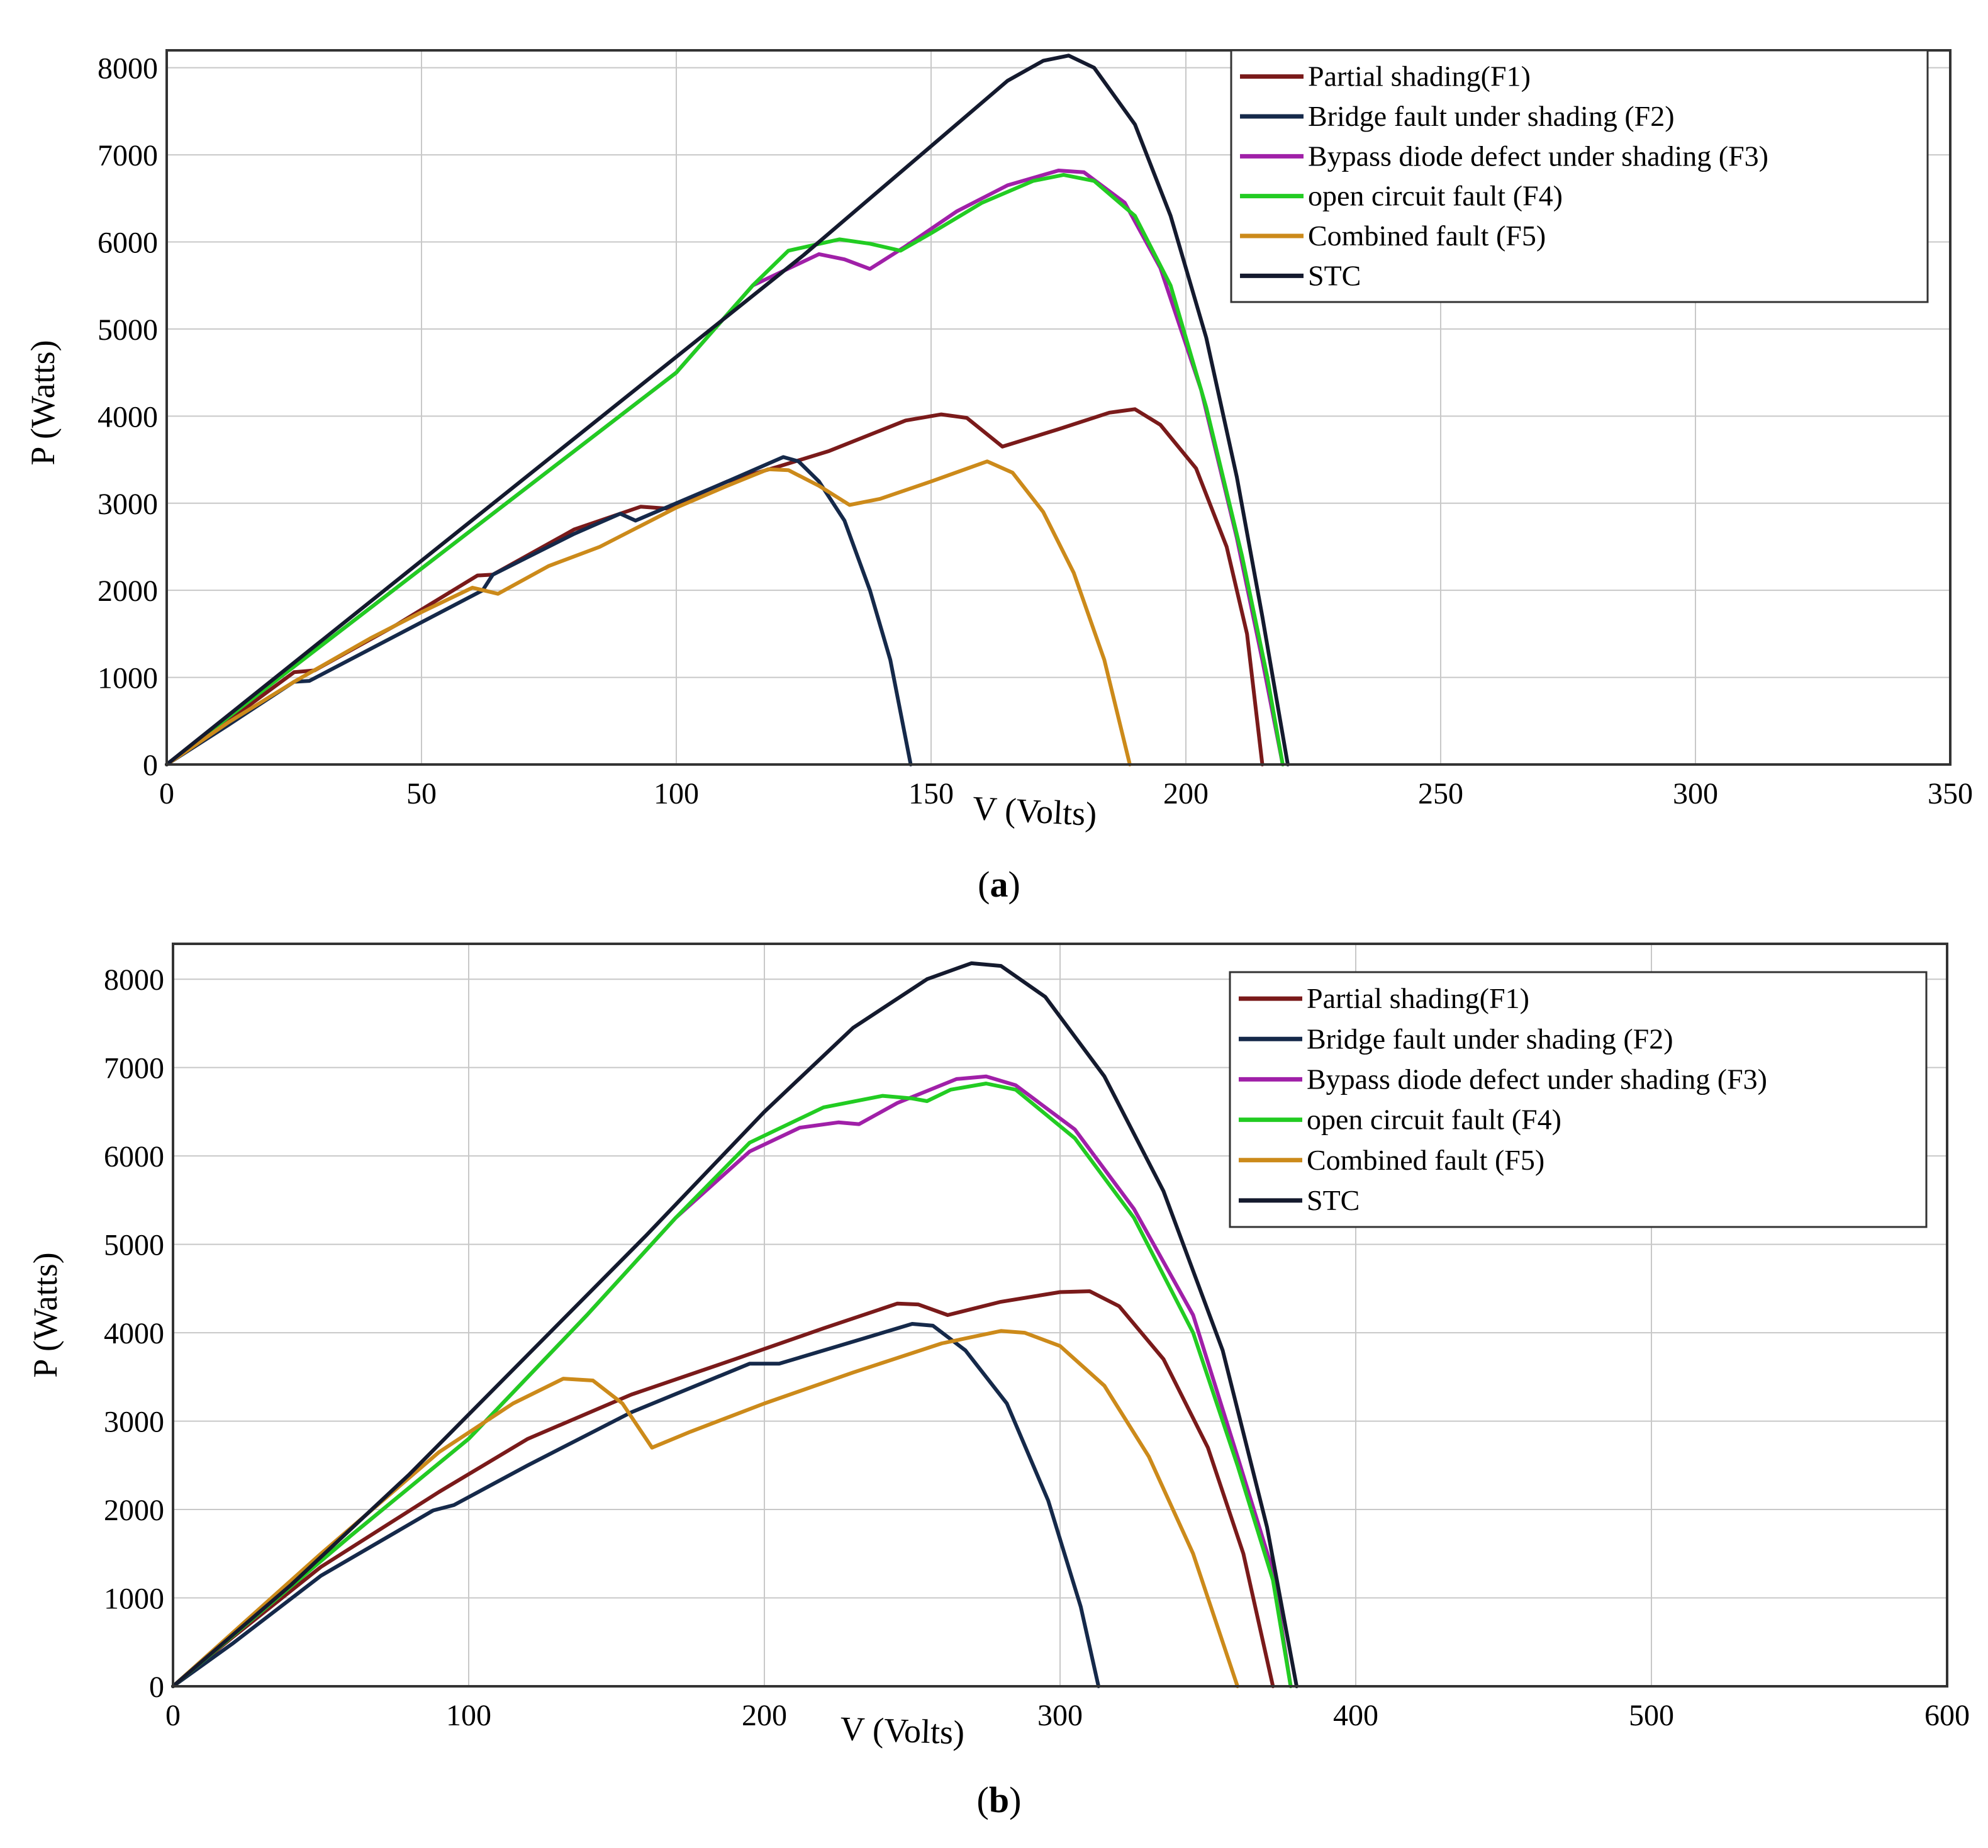  Describe the element at coordinates (421, 793) in the screenshot. I see `x-tick-label: 50` at that location.